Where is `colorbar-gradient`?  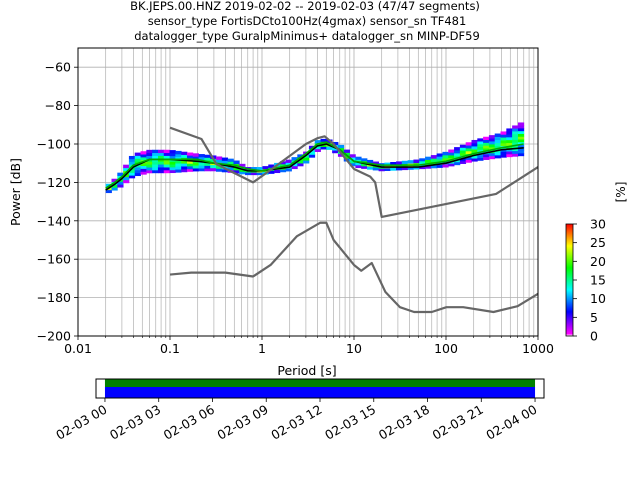
colorbar-gradient is located at coordinates (569, 280).